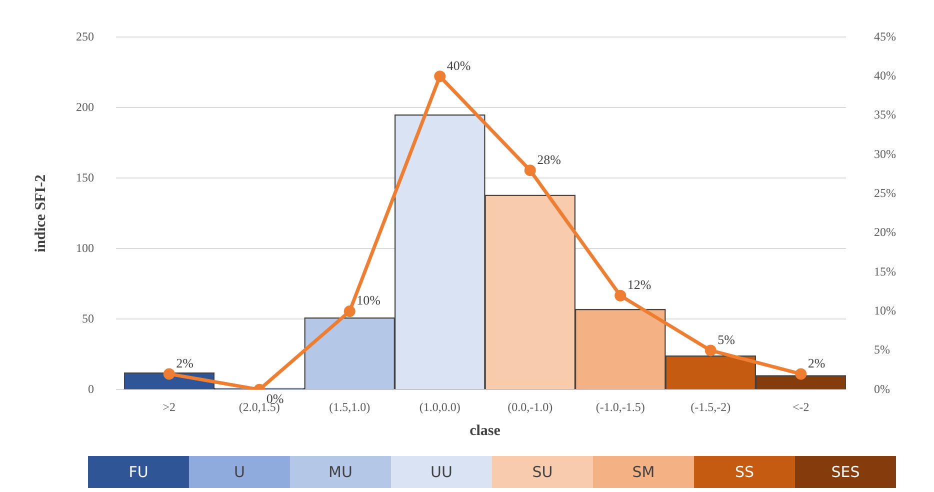 The width and height of the screenshot is (934, 492). I want to click on data-label: 28%, so click(549, 159).